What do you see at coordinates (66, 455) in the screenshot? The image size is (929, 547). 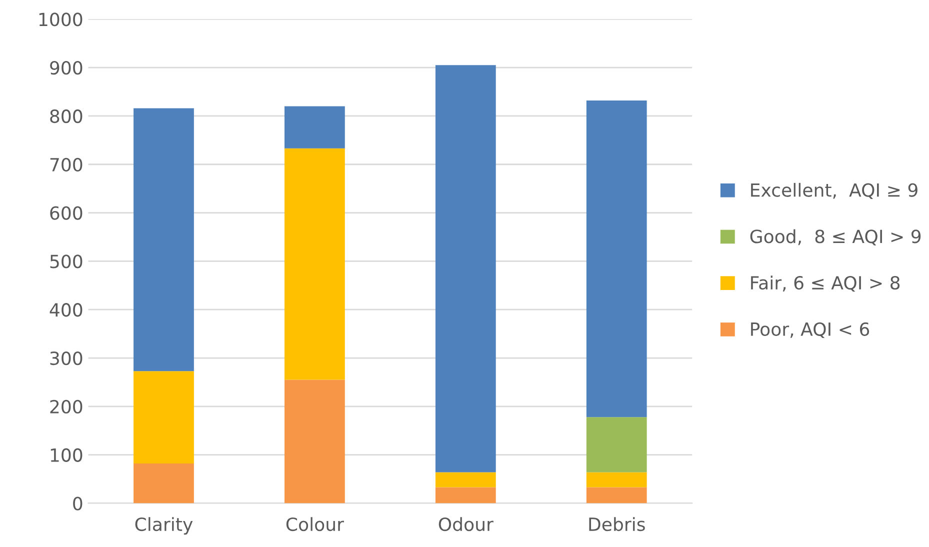 I see `y-tick-label: 100` at bounding box center [66, 455].